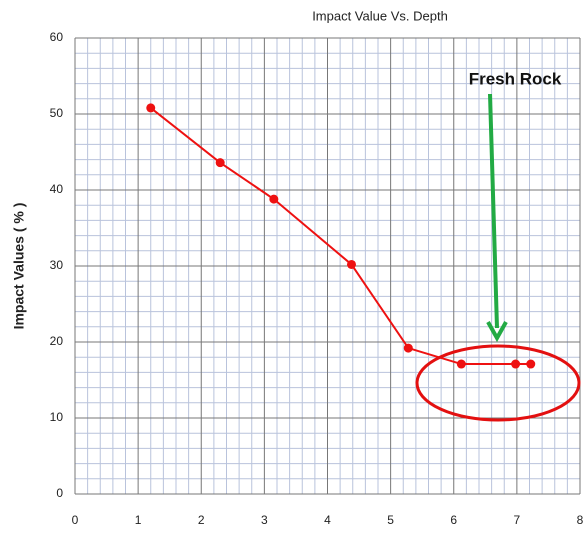  I want to click on x-tick-label: 2, so click(201, 520).